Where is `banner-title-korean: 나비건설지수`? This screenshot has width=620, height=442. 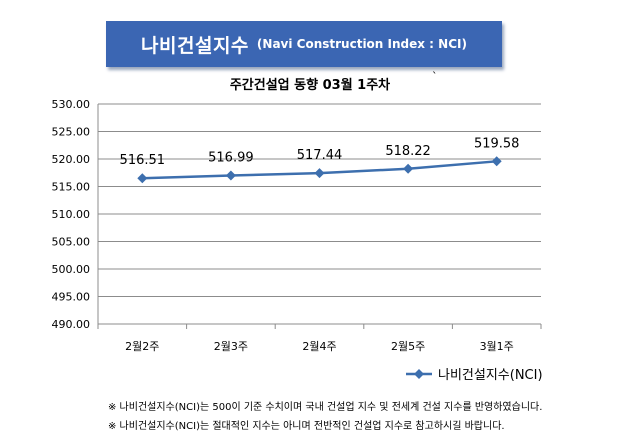
banner-title-korean: 나비건설지수 is located at coordinates (195, 45).